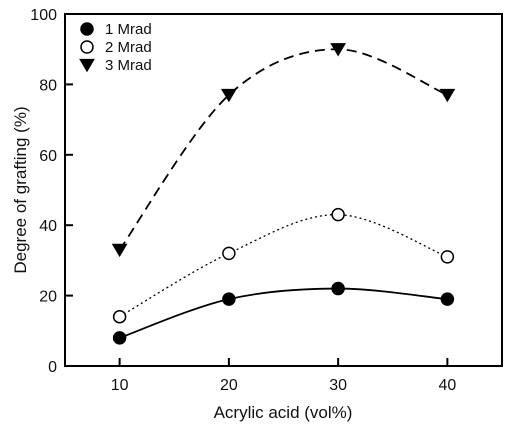 The image size is (522, 427). What do you see at coordinates (48, 85) in the screenshot?
I see `y-tick-label: 80` at bounding box center [48, 85].